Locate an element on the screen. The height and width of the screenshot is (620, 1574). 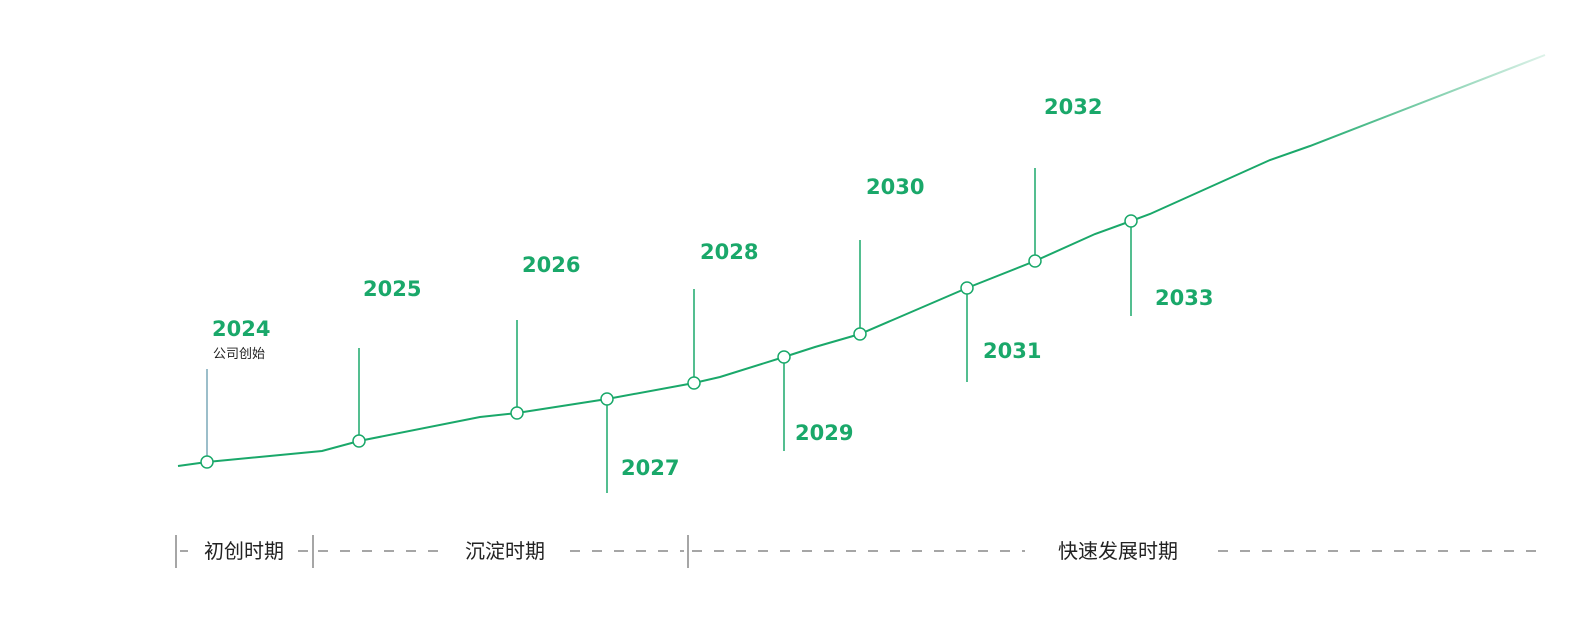
milestone-year: 2026 is located at coordinates (551, 265).